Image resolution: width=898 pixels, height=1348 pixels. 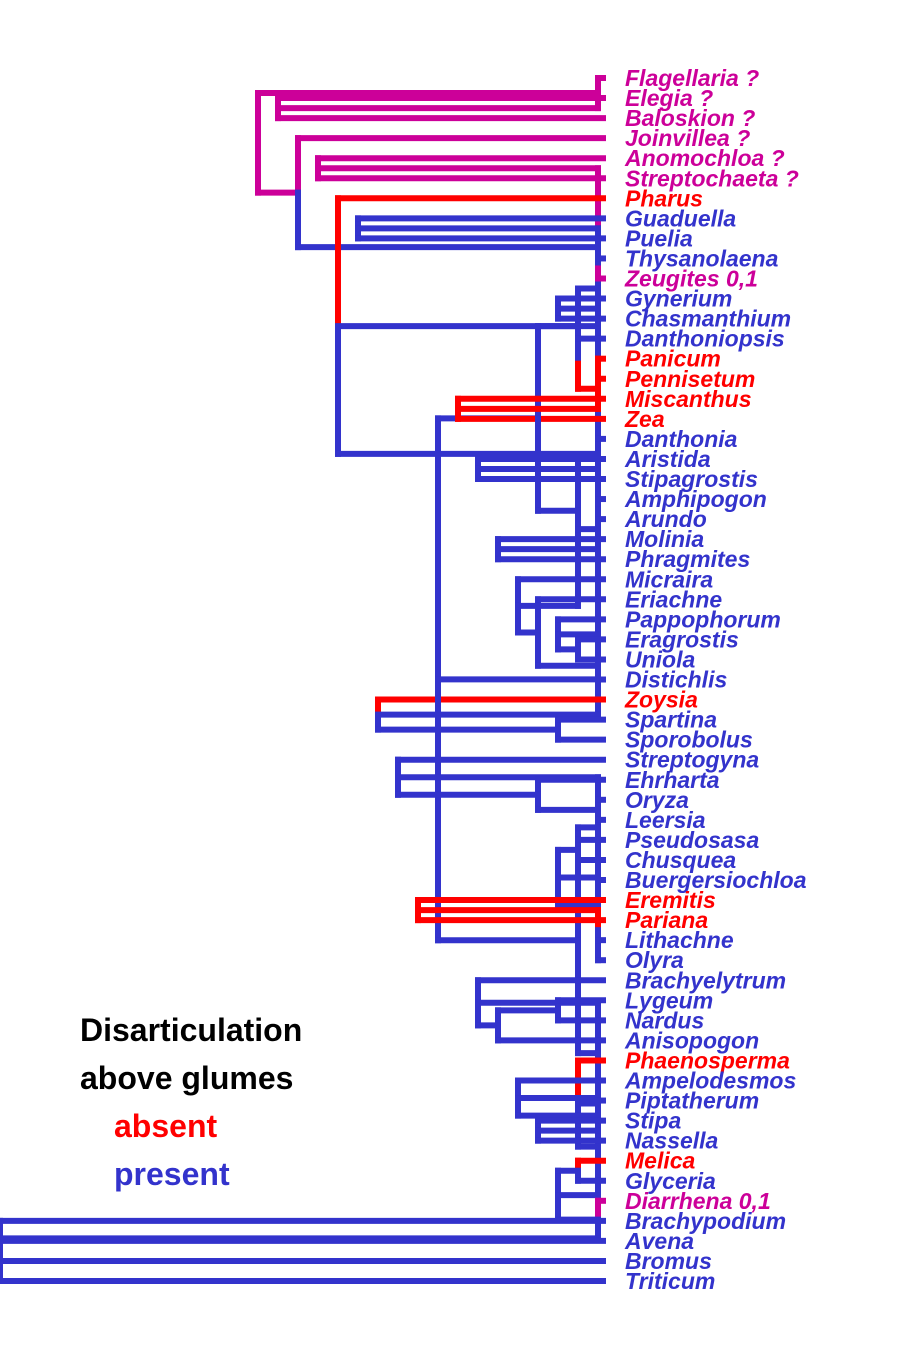 What do you see at coordinates (654, 960) in the screenshot?
I see `taxon-label-olyra: Olyra` at bounding box center [654, 960].